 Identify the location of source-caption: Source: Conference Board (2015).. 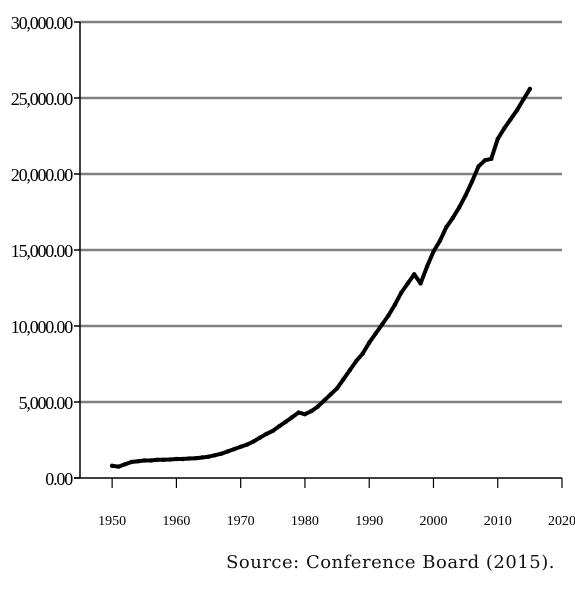
(287, 562).